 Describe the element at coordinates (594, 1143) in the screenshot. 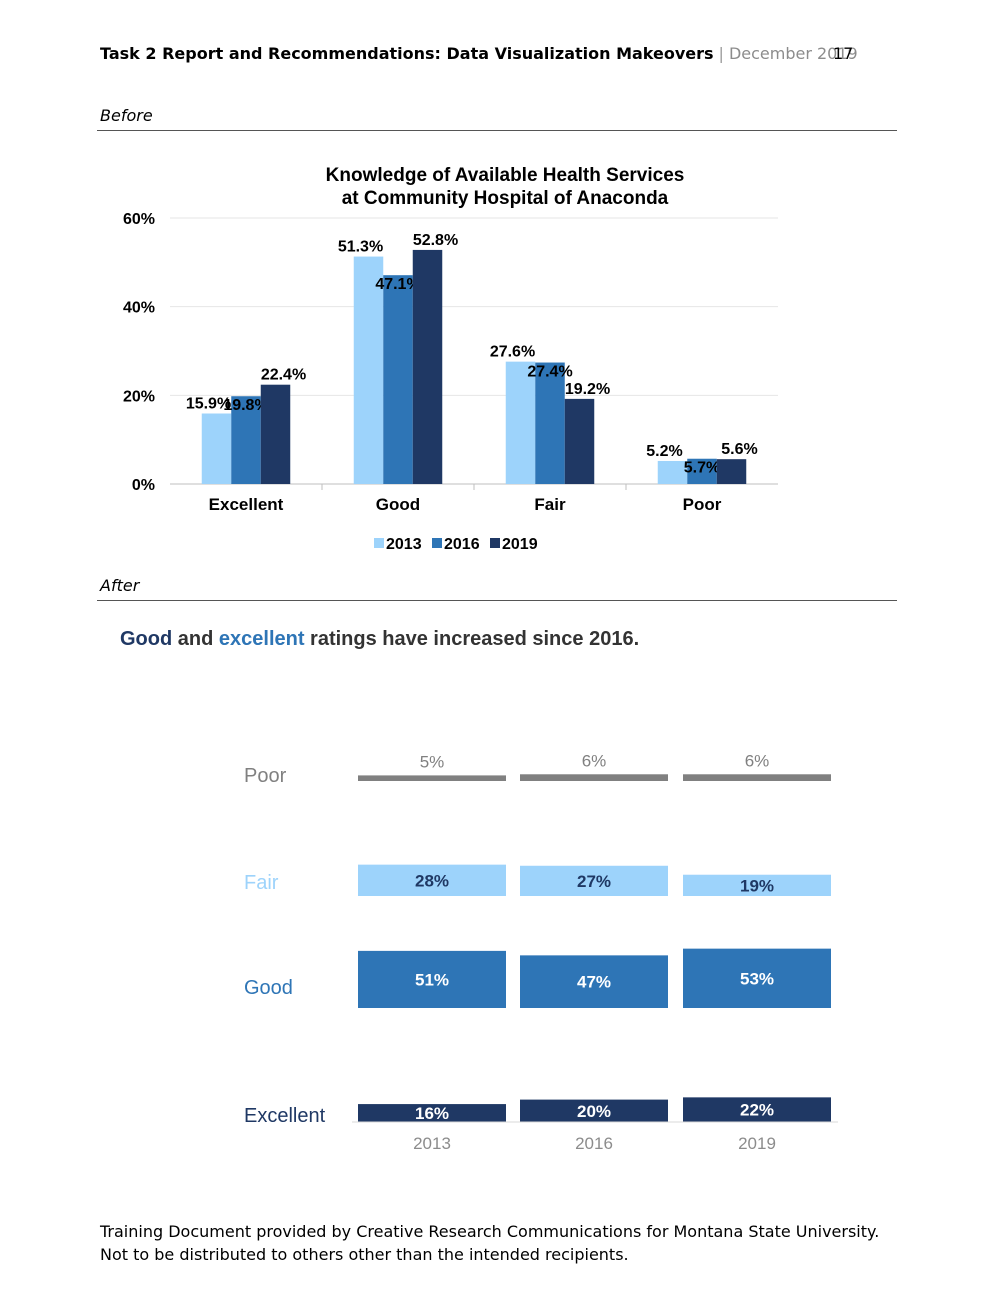

I see `year-label: 2016` at that location.